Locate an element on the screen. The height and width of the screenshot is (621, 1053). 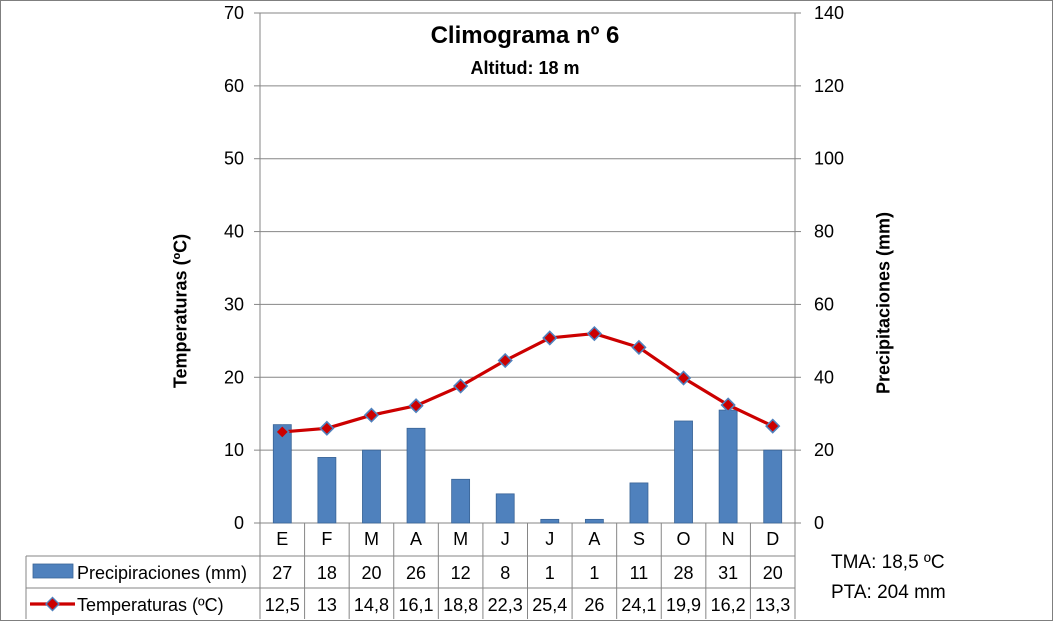
table-cell-temp: 14,8 is located at coordinates (371, 605).